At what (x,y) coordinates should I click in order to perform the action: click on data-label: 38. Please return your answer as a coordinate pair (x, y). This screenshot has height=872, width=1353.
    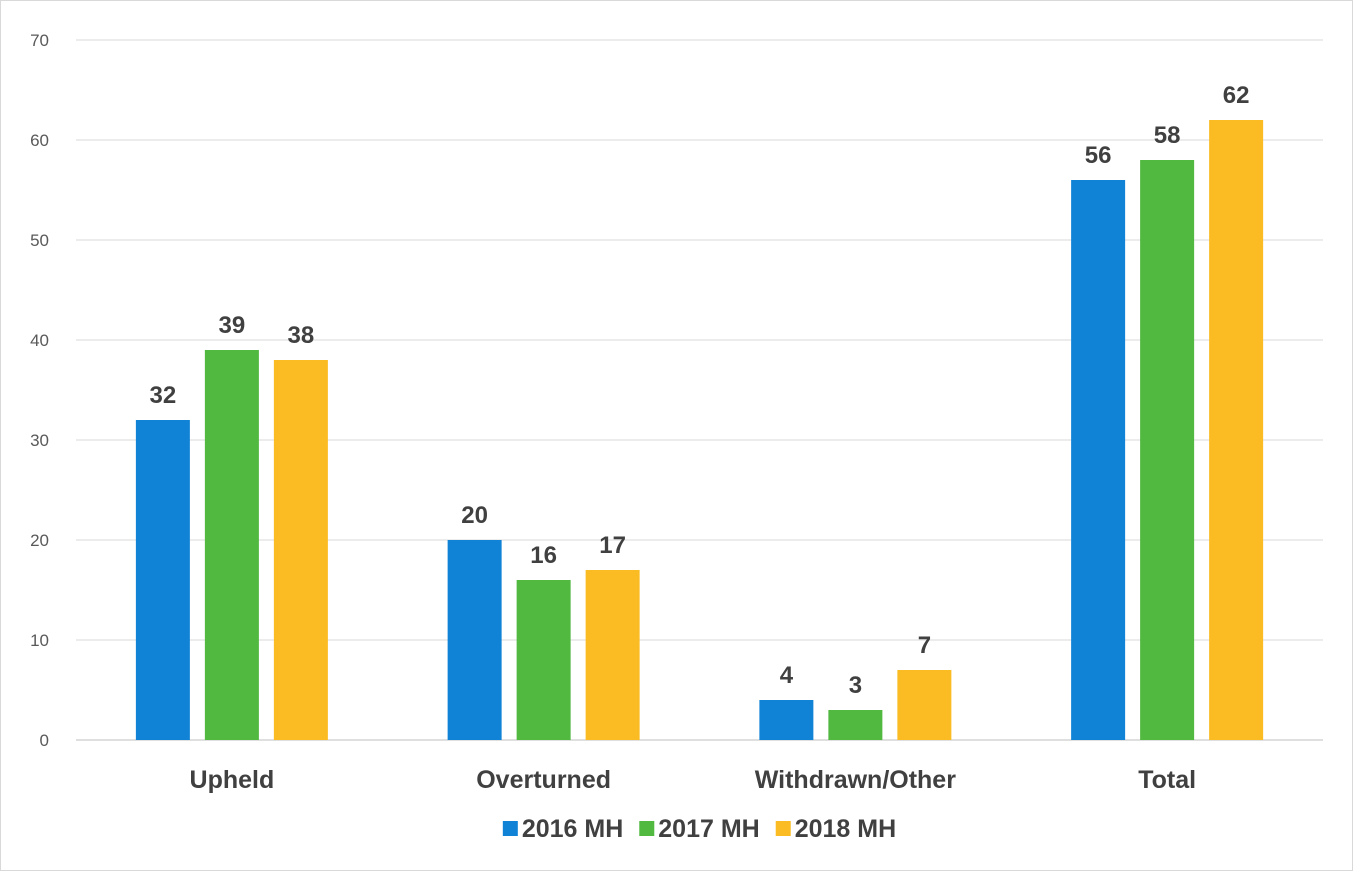
    Looking at the image, I should click on (301, 335).